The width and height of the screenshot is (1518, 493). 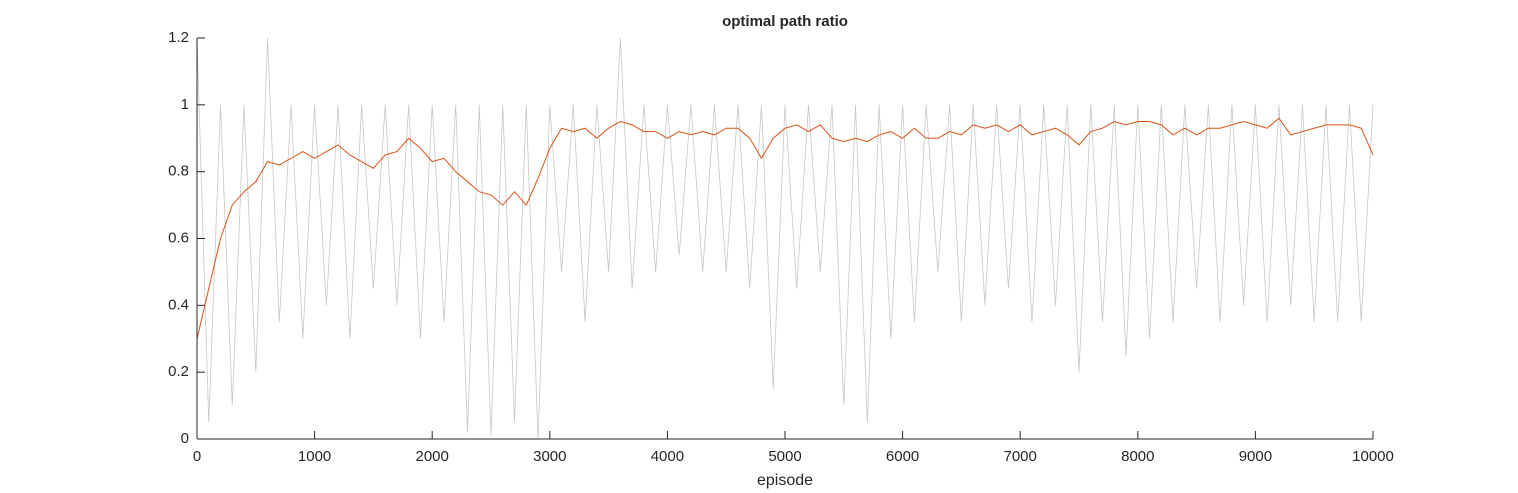 I want to click on x-tick-label: 0, so click(x=197, y=456).